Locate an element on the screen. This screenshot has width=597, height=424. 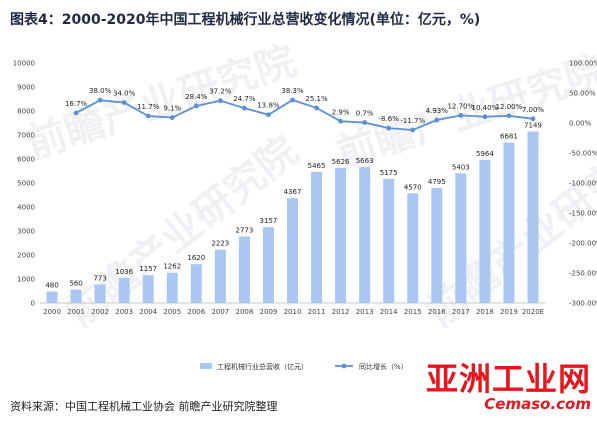
bar-value-label: 5403 is located at coordinates (461, 167).